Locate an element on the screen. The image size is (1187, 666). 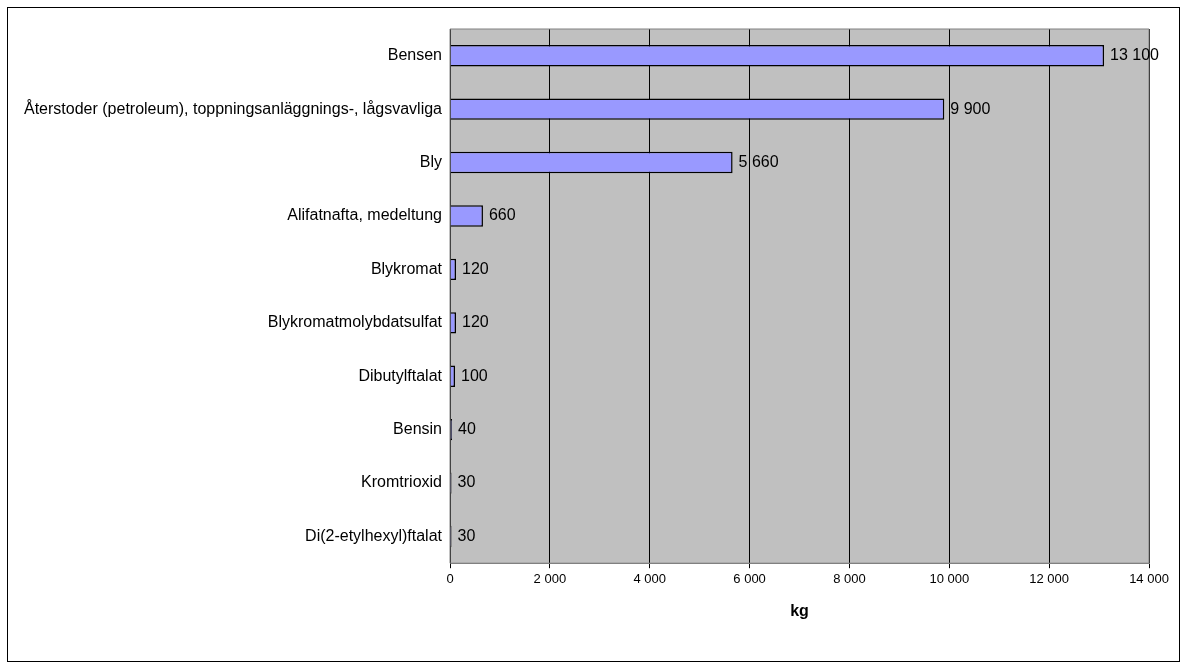
data-label: 40 is located at coordinates (467, 429).